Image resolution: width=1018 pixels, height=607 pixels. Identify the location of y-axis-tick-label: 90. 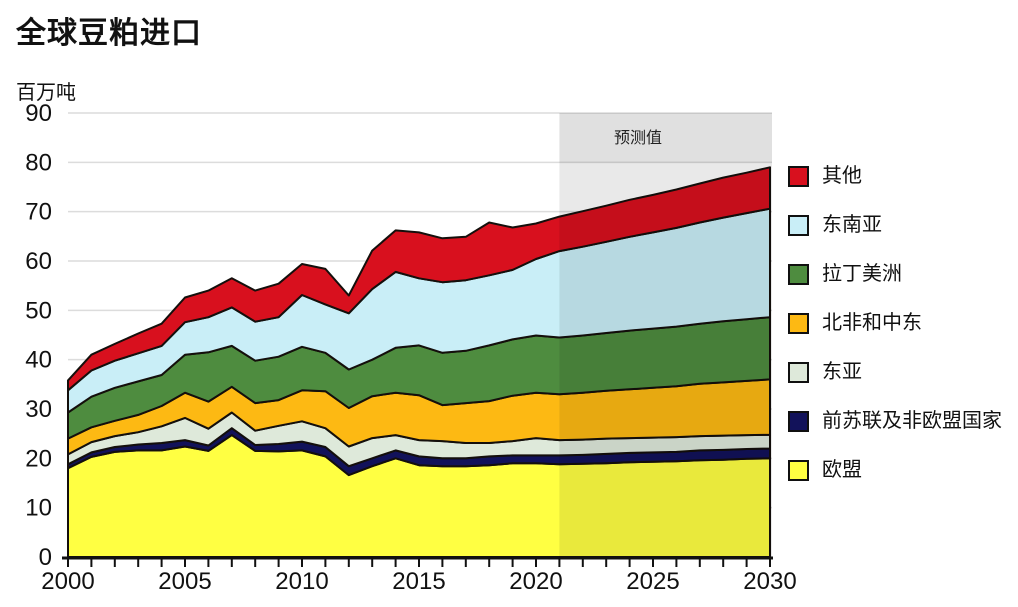
(38, 113).